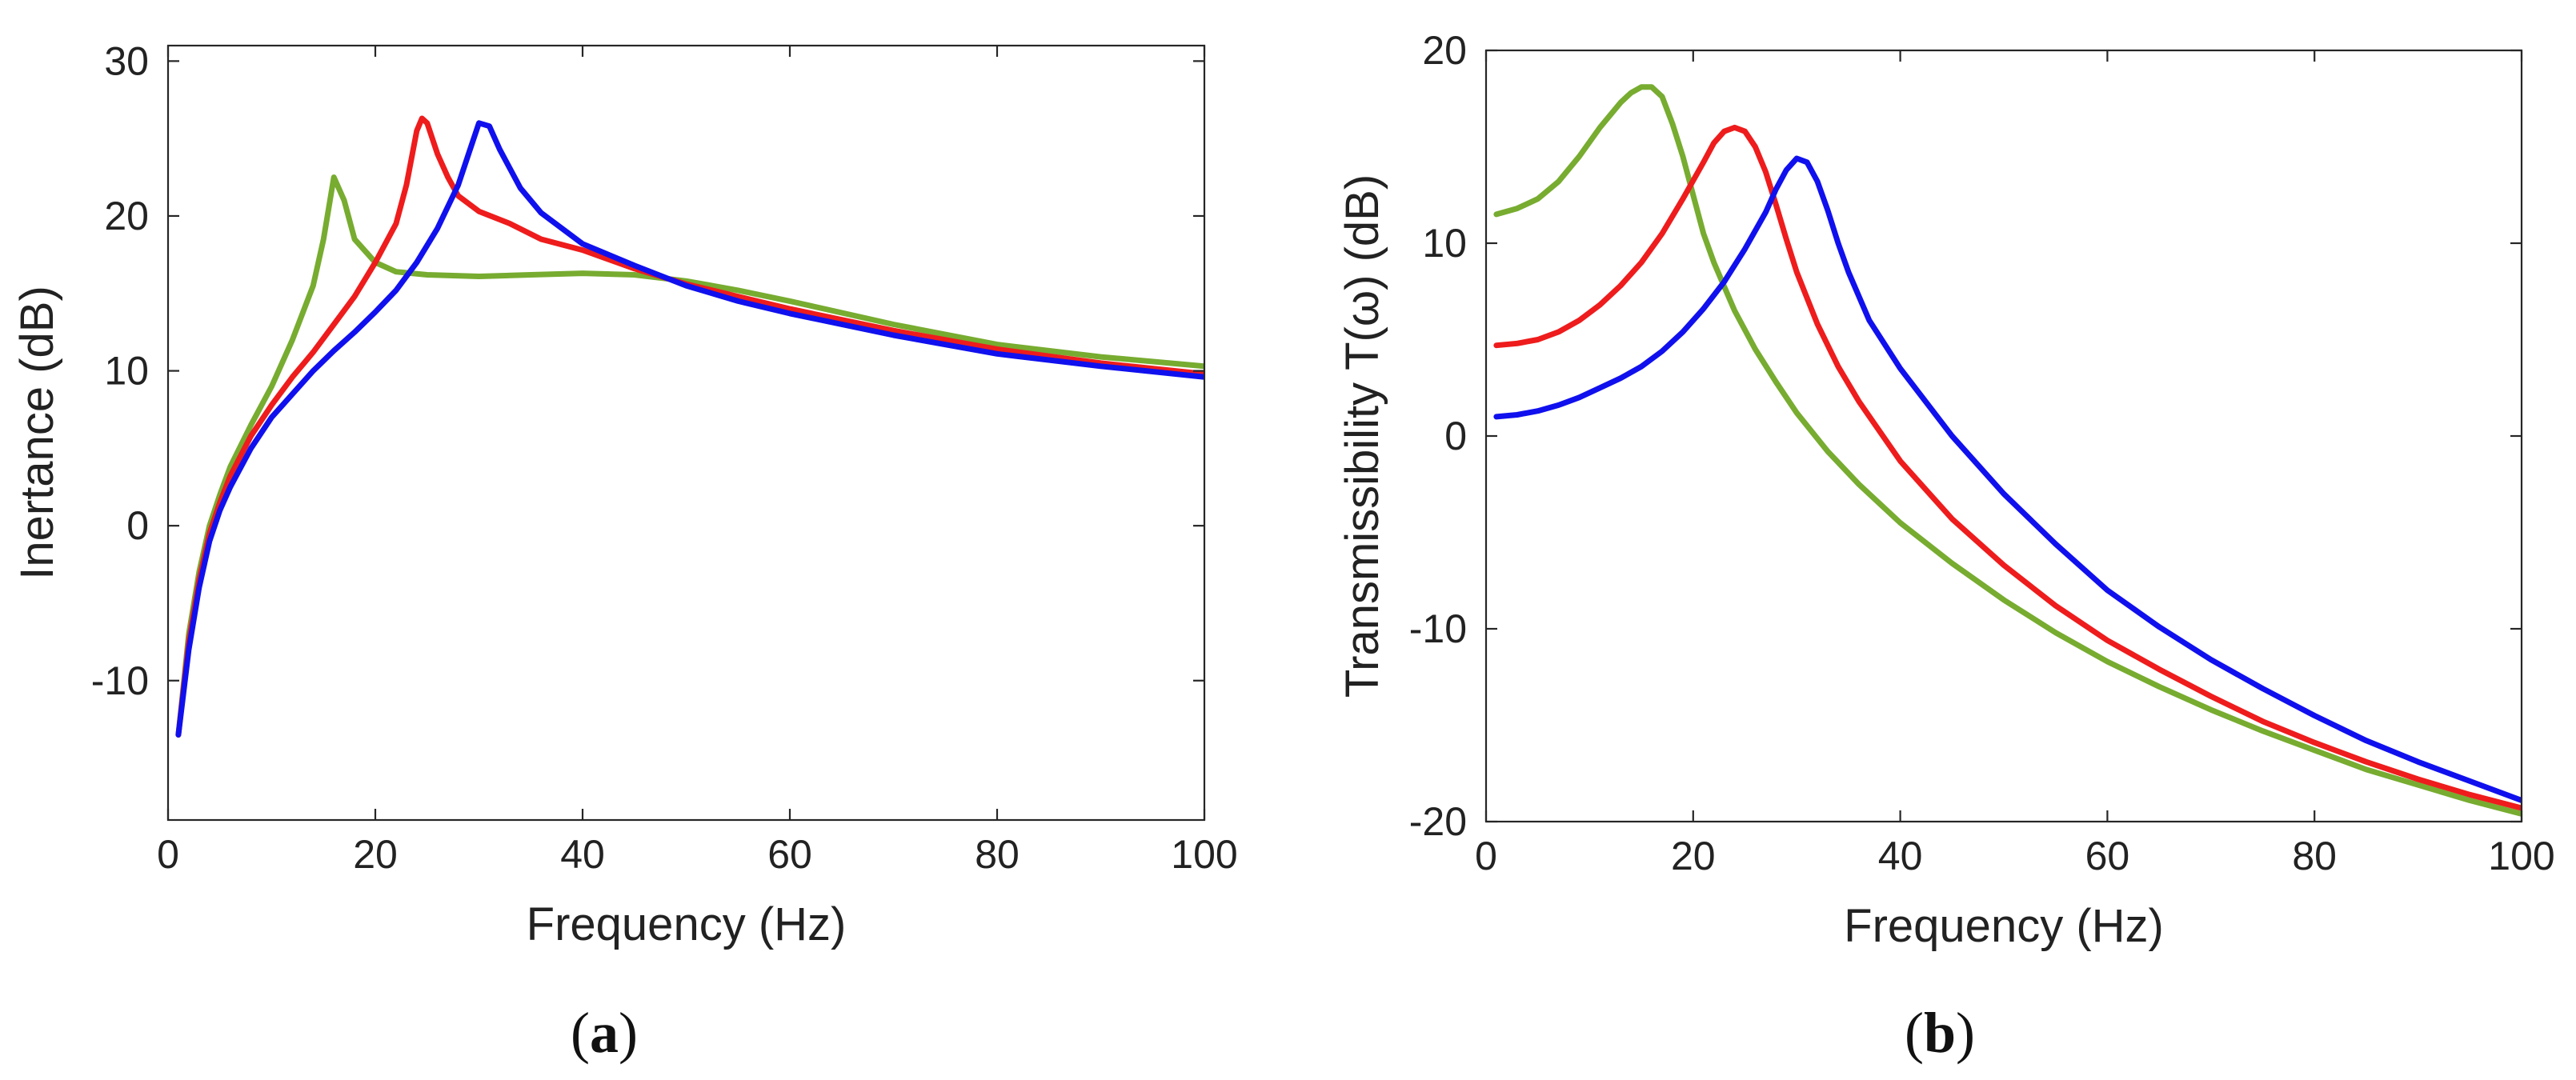 This screenshot has height=1080, width=2576. What do you see at coordinates (37, 433) in the screenshot?
I see `y-axis-label: Inertance (dB)` at bounding box center [37, 433].